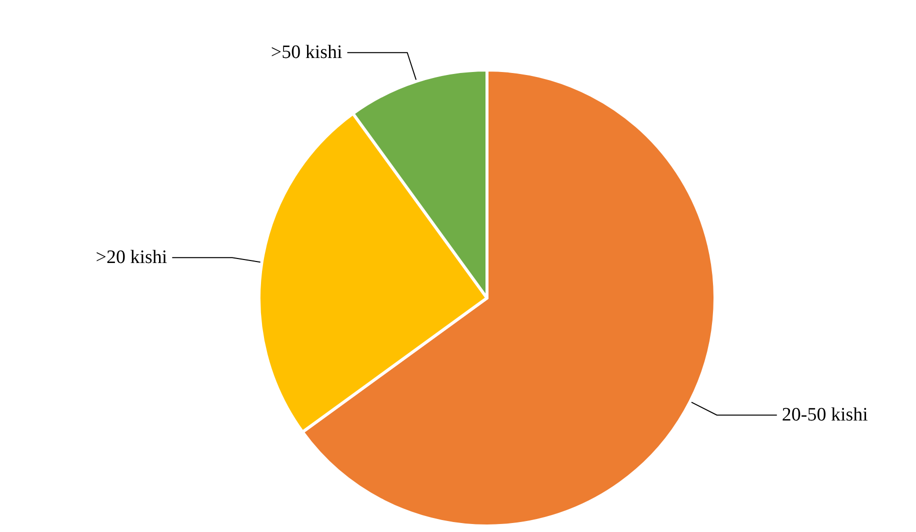 The height and width of the screenshot is (532, 916). Describe the element at coordinates (825, 415) in the screenshot. I see `slice-label: 20-50 kishi` at that location.